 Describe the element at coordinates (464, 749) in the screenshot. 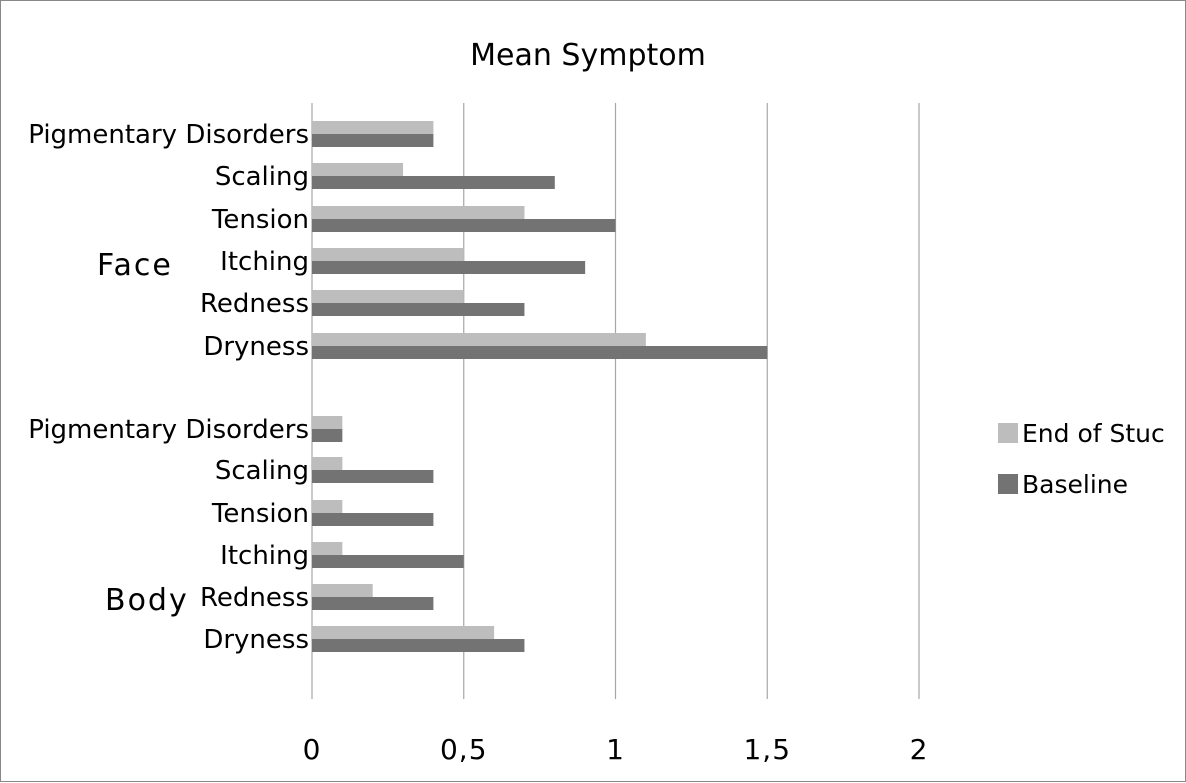

I see `x-tick-label-1: 0,5` at that location.